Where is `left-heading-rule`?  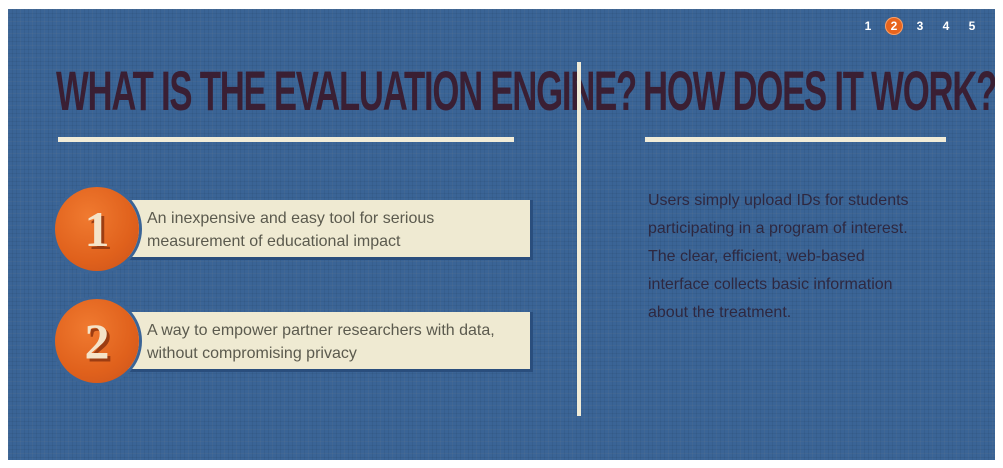 left-heading-rule is located at coordinates (286, 139).